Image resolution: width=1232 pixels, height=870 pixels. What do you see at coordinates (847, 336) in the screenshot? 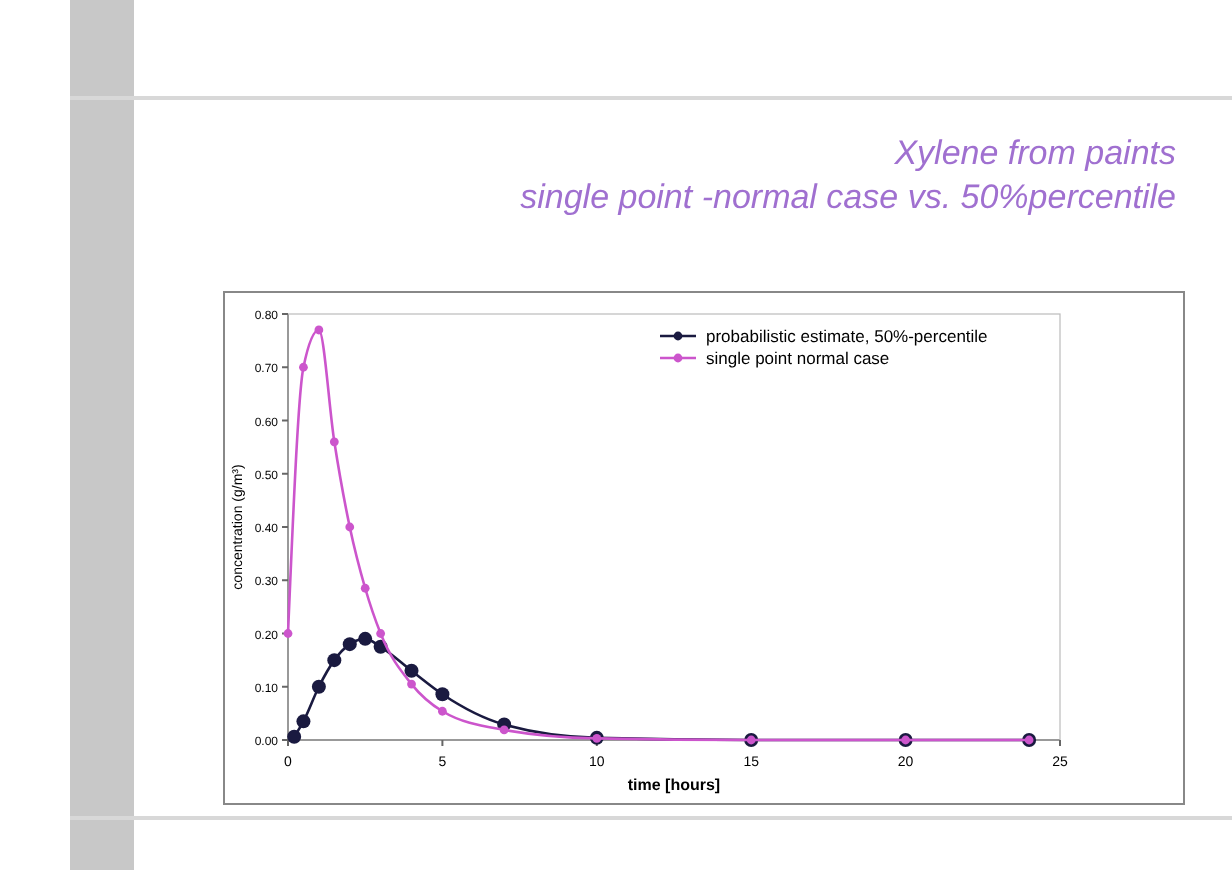
I see `legend-label: probabilistic estimate, 50%-percentile` at bounding box center [847, 336].